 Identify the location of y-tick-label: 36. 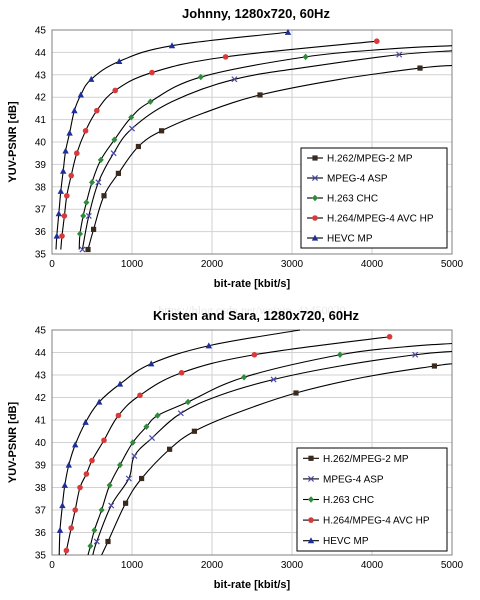
(41, 232).